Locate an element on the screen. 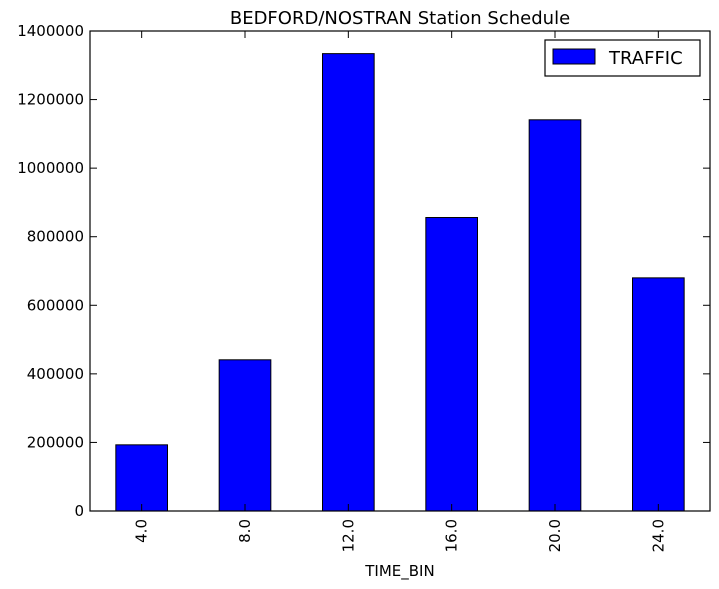 Image resolution: width=719 pixels, height=589 pixels. y-tick-label: 200000 is located at coordinates (55, 442).